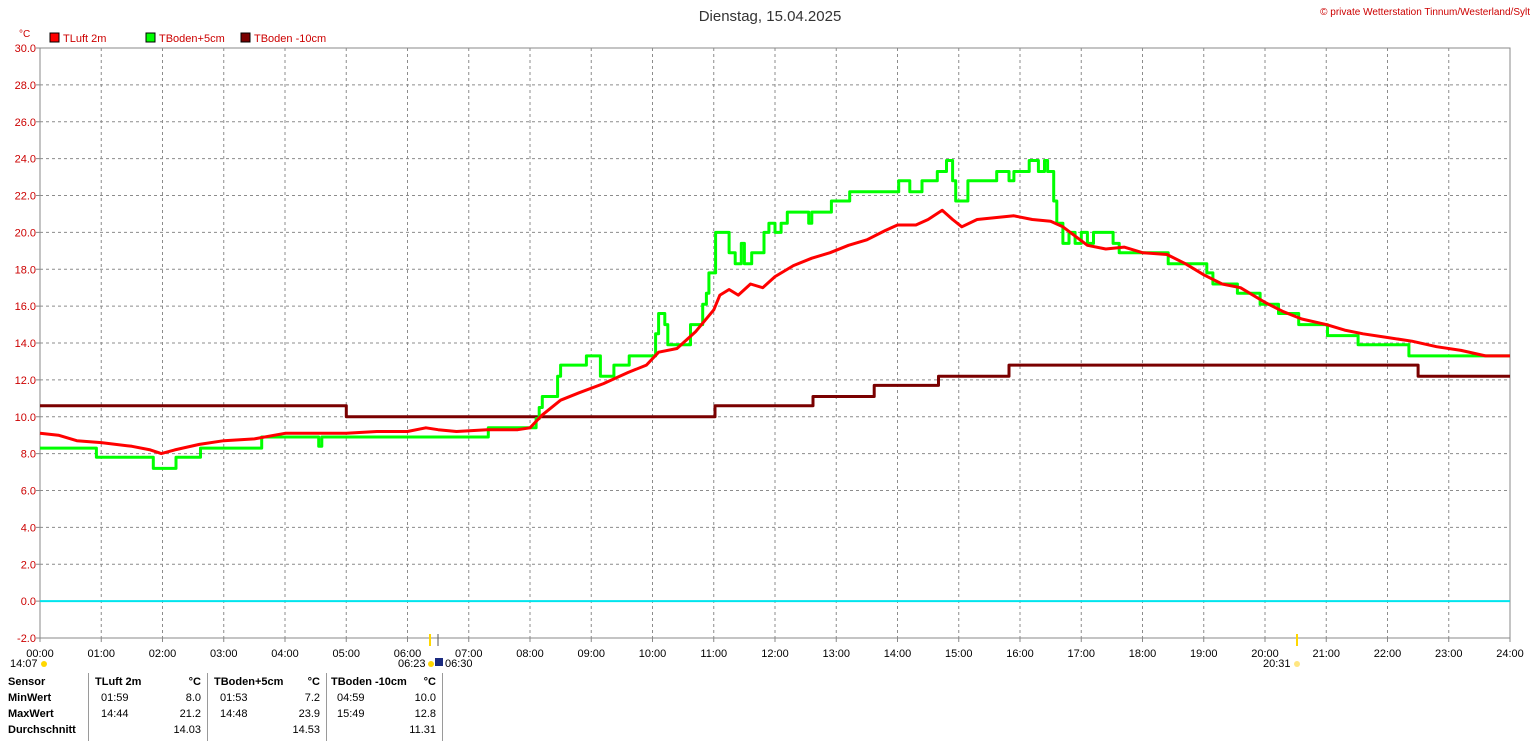 Image resolution: width=1536 pixels, height=741 pixels. Describe the element at coordinates (42, 730) in the screenshot. I see `row-label-avg: Durchschnitt` at that location.